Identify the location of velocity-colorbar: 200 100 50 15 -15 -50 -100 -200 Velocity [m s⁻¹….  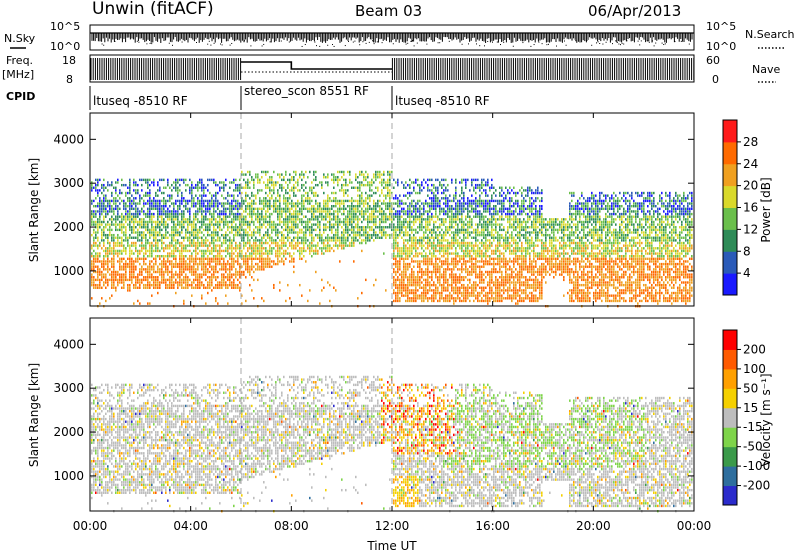
(747, 417).